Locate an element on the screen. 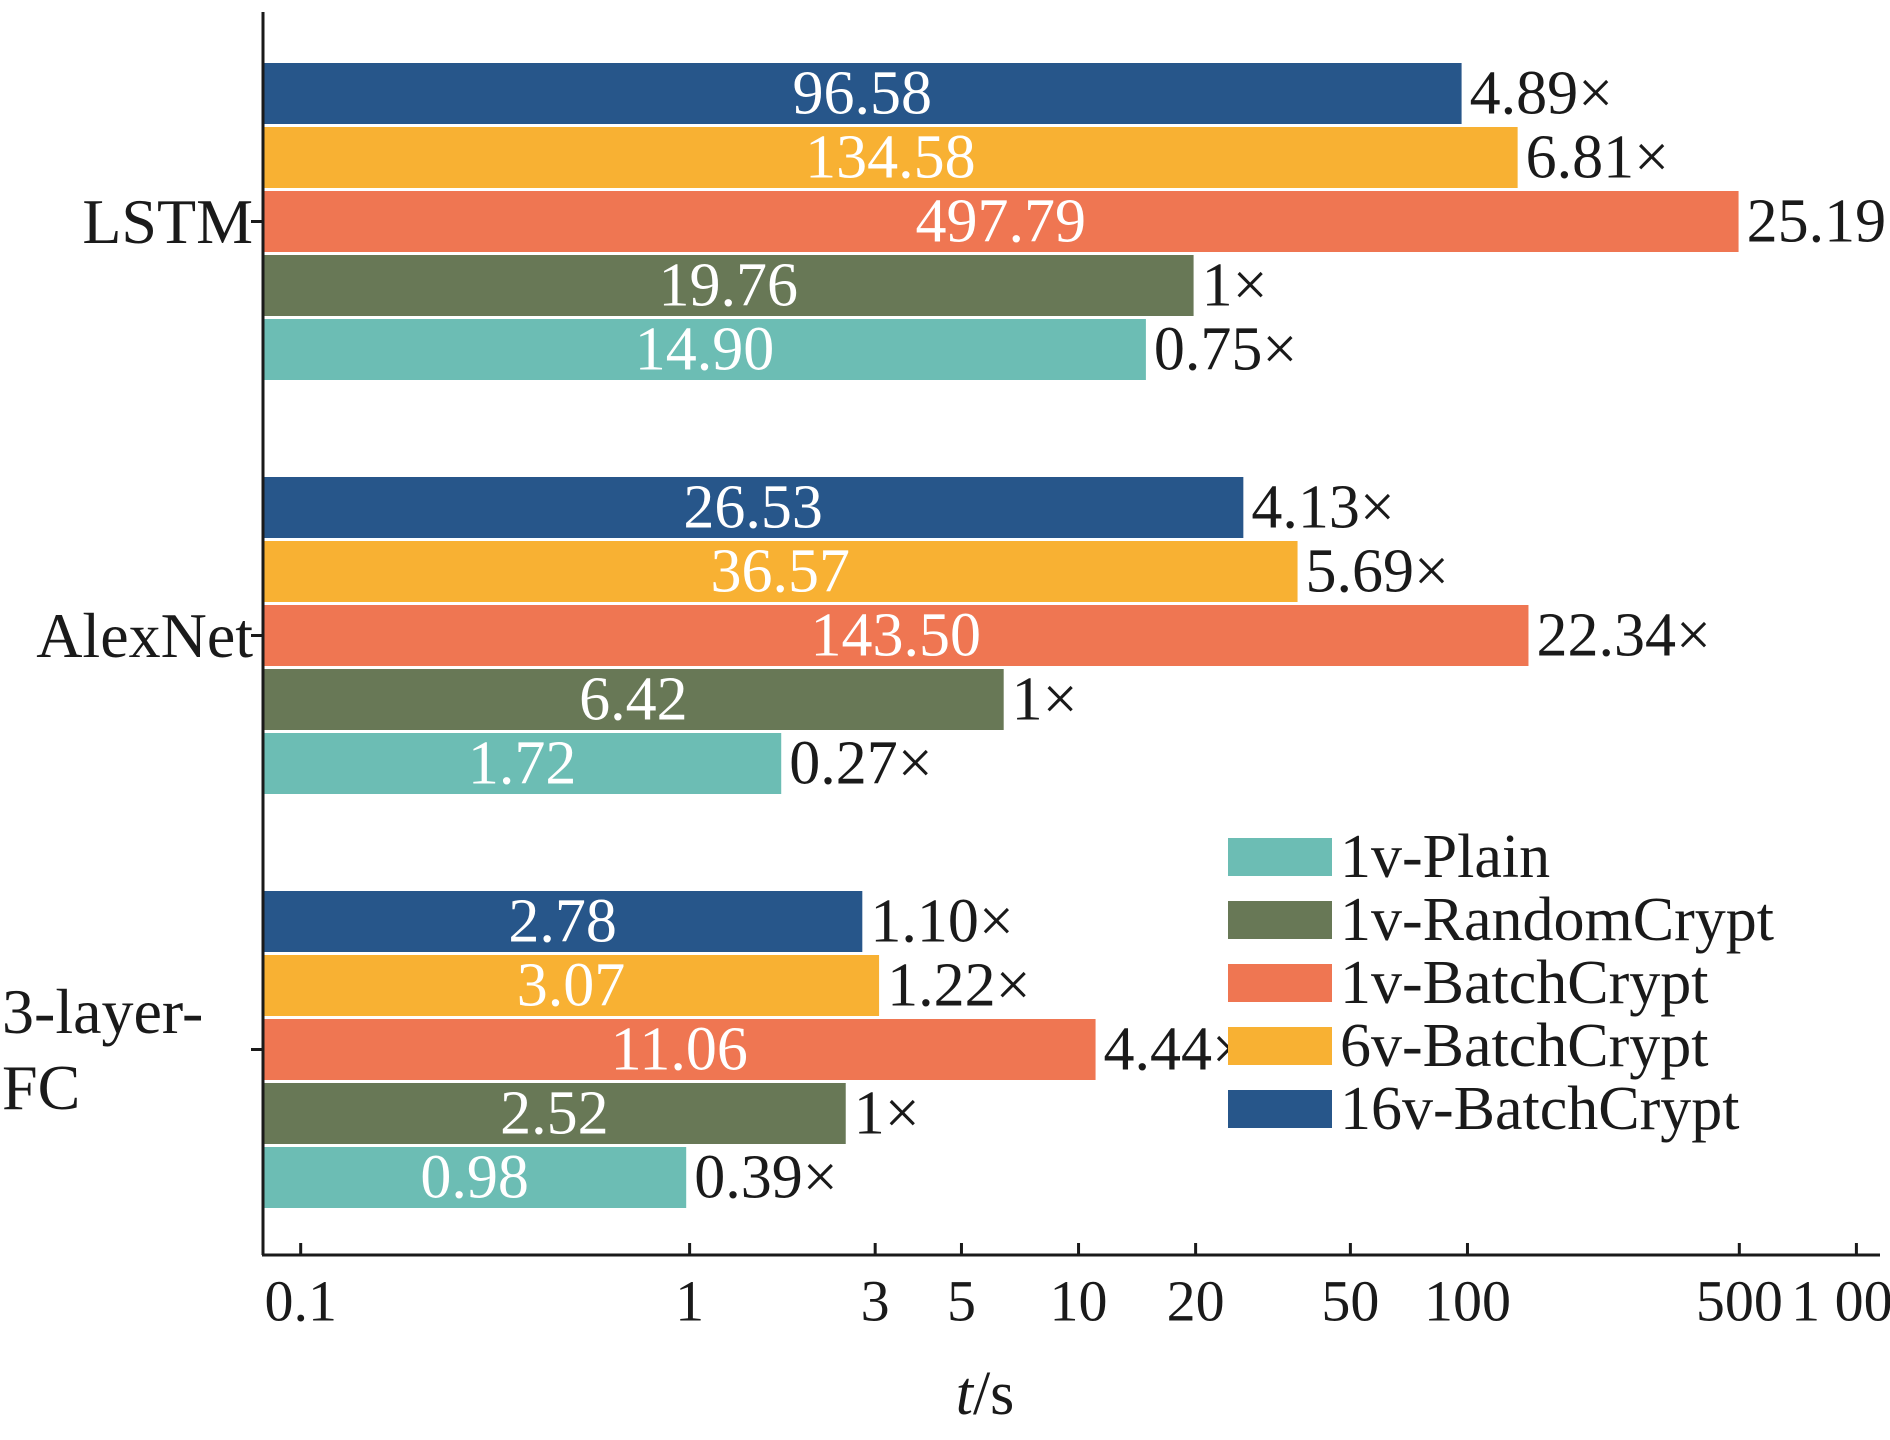 The image size is (1890, 1440). x-tick-label: 100 is located at coordinates (1467, 1300).